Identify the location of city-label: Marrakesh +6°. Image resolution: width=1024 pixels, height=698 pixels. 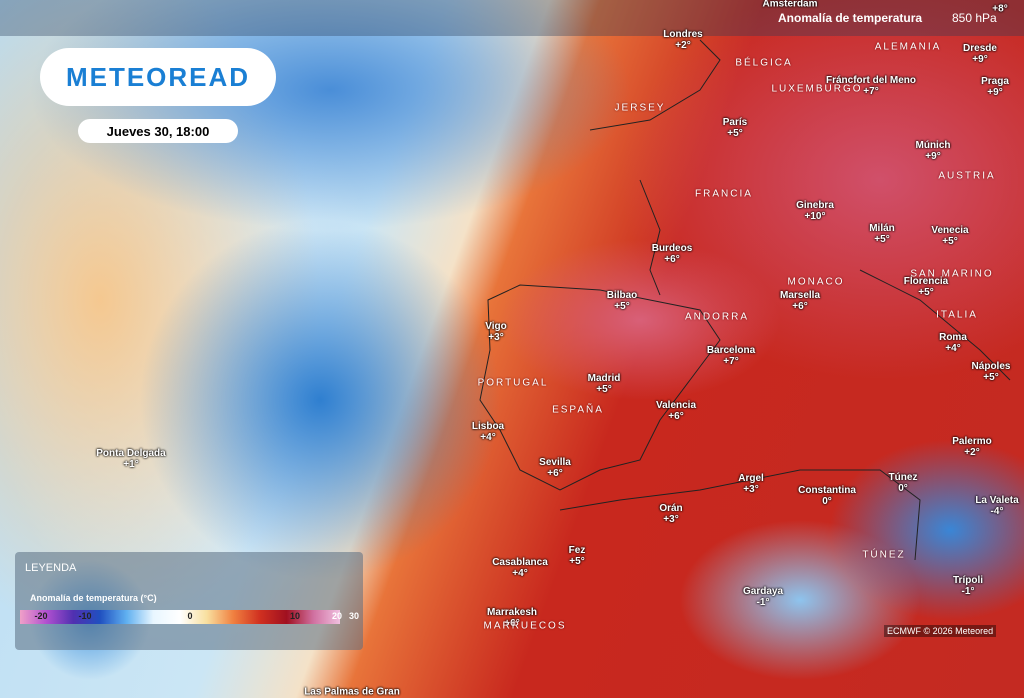
(512, 618).